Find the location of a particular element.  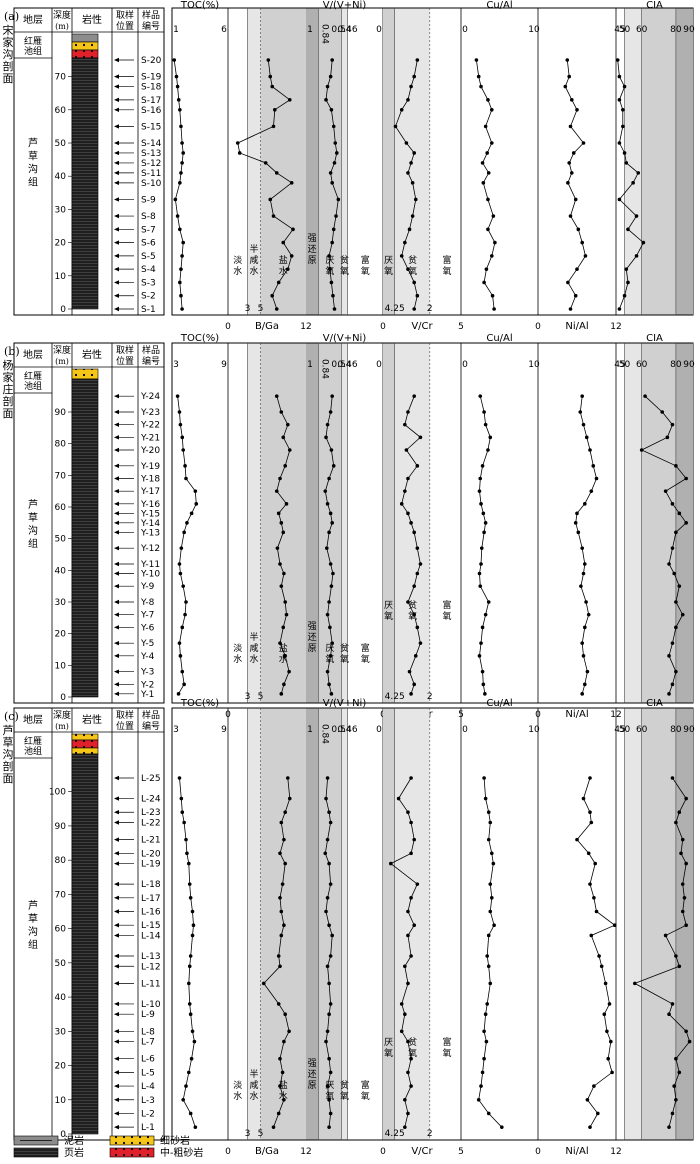

lith-coarse is located at coordinates (85, 54).